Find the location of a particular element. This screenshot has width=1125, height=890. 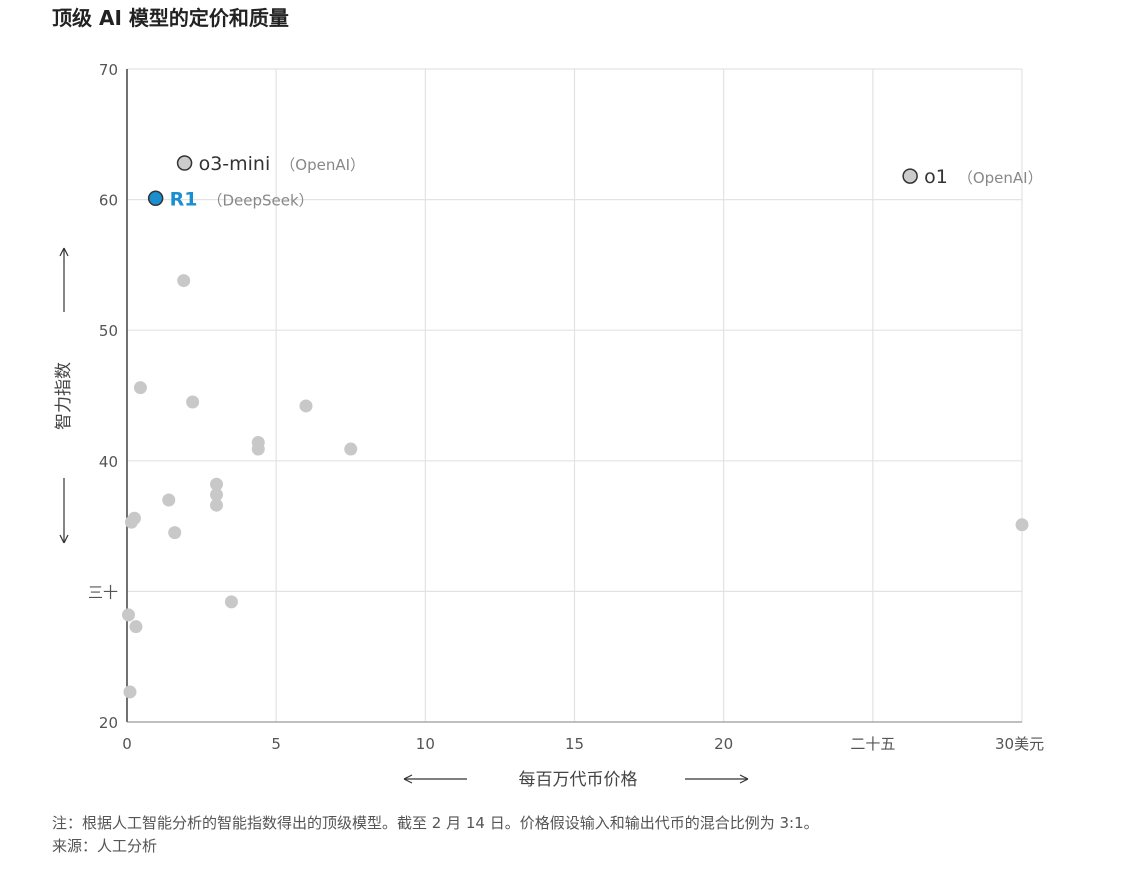

chart-title: 顶级 AI 模型的定价和质量 is located at coordinates (170, 18).